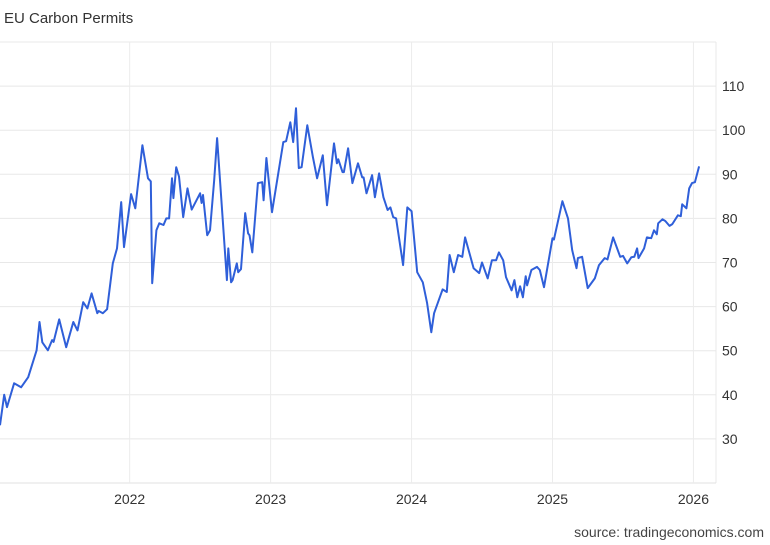 Image resolution: width=770 pixels, height=545 pixels. I want to click on x-axis-ticks: 2022 2023 2024 2025 2026, so click(411, 499).